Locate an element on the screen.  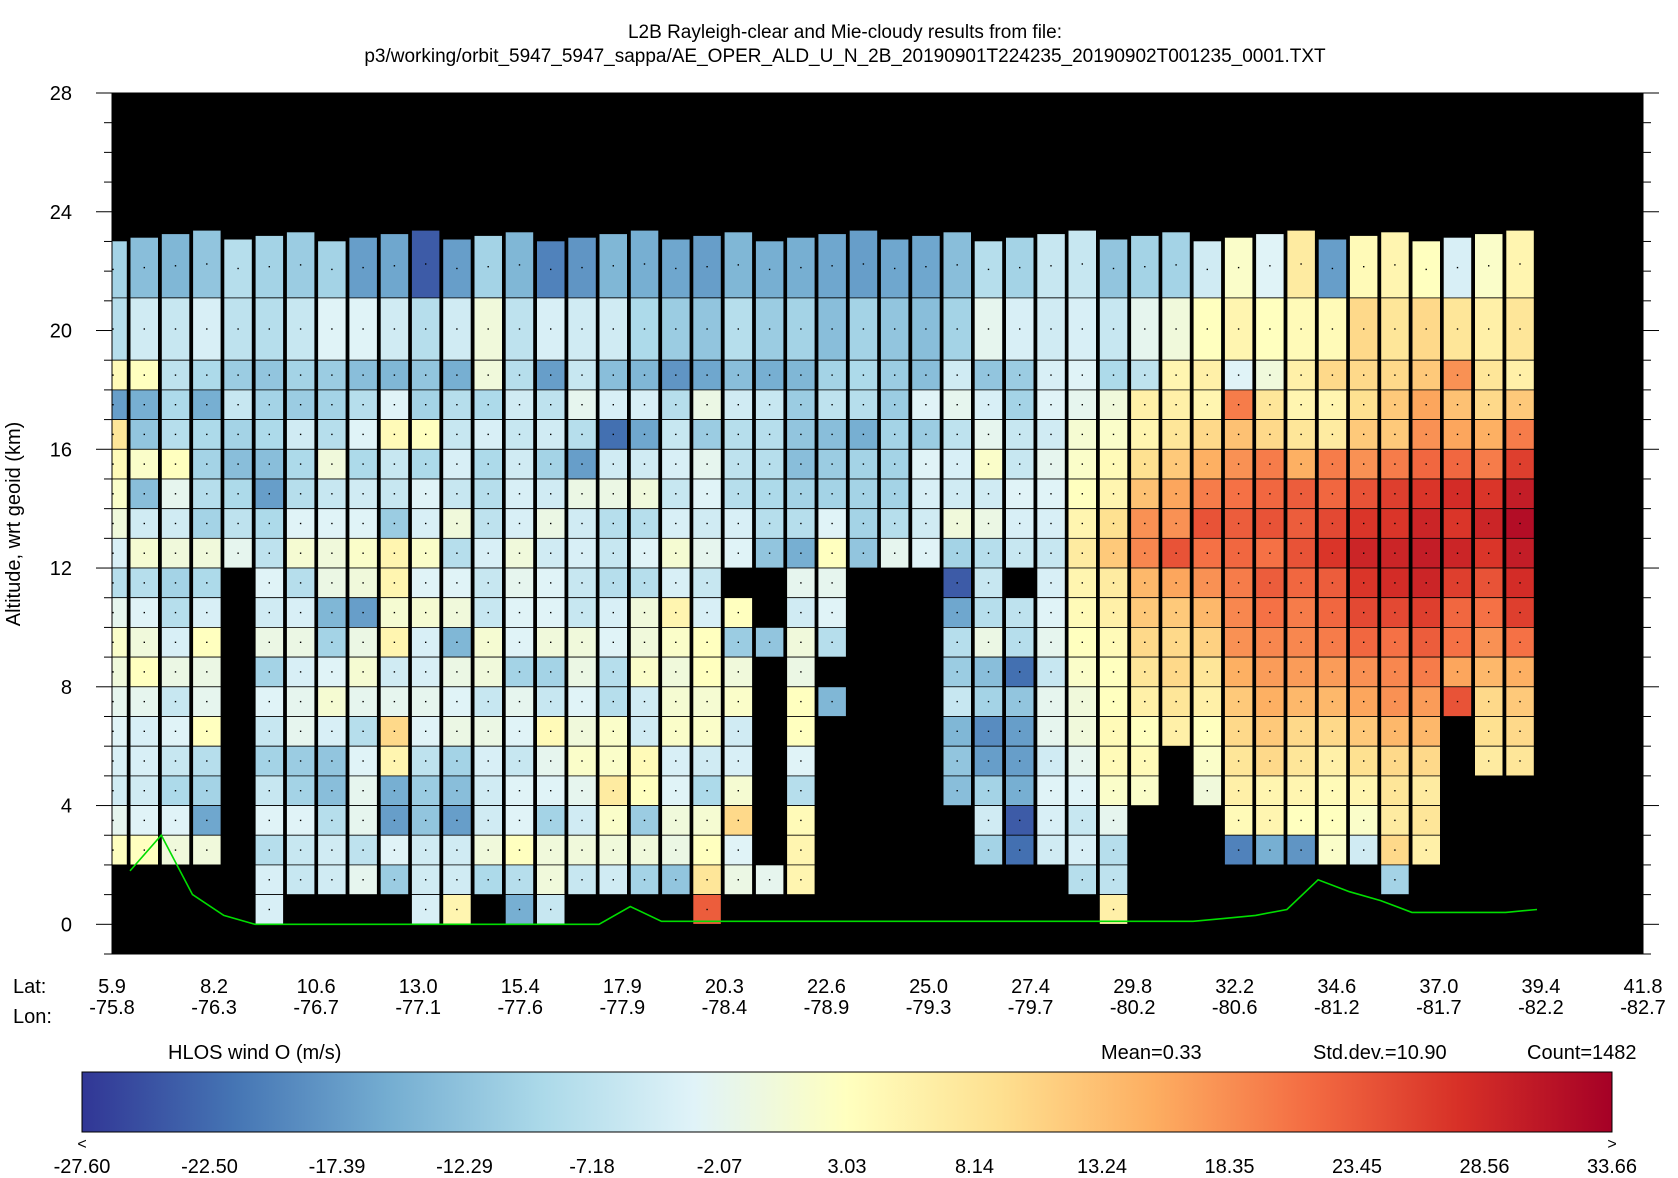
x-tick-label-lat: 32.2 is located at coordinates (1234, 987).